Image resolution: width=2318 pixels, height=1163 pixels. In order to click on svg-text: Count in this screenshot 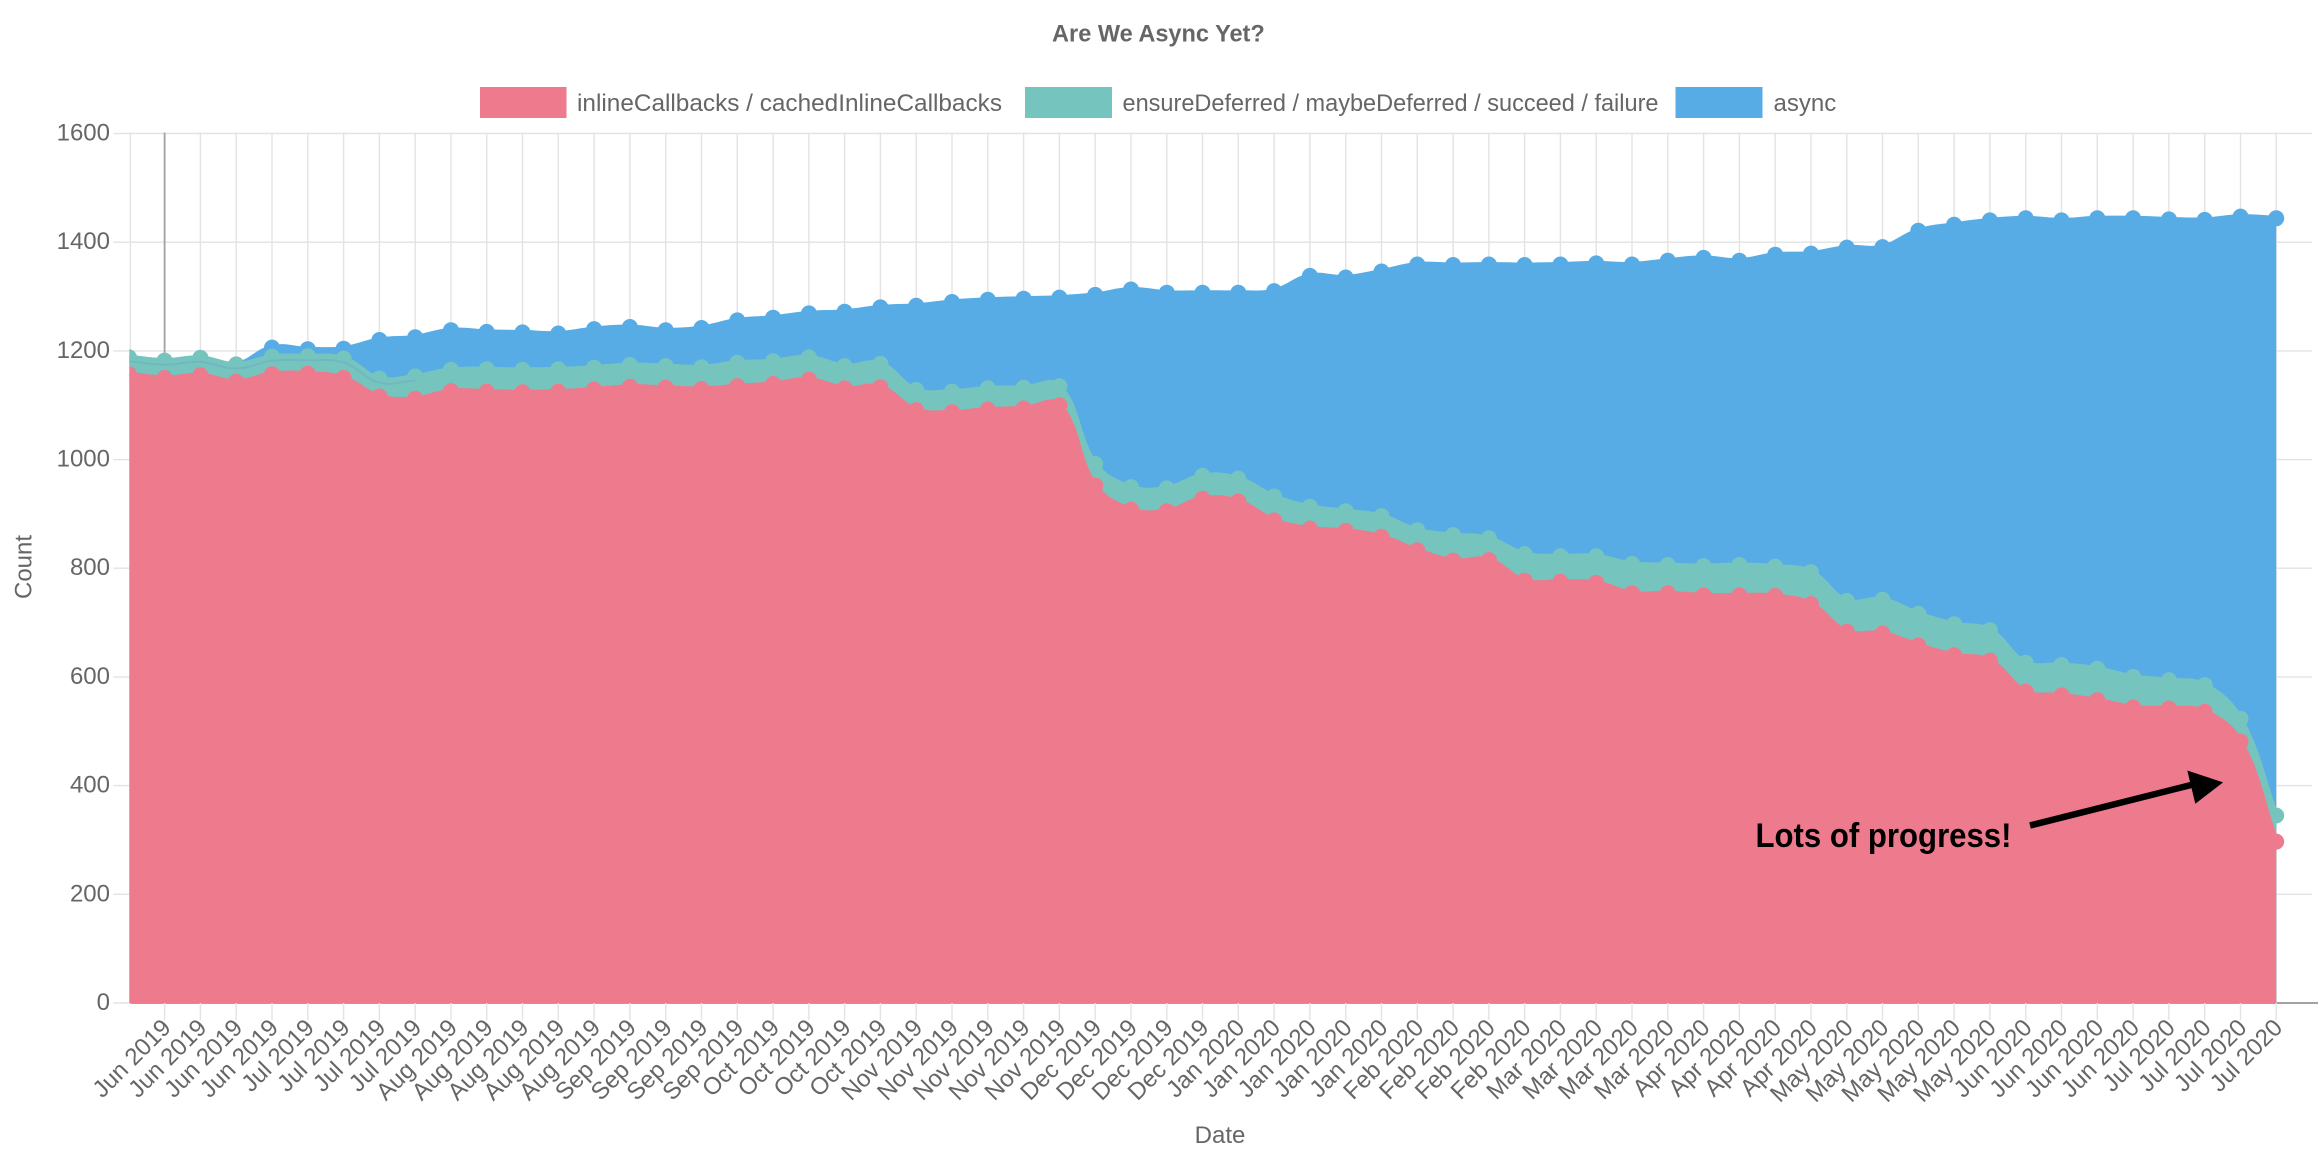, I will do `click(24, 567)`.